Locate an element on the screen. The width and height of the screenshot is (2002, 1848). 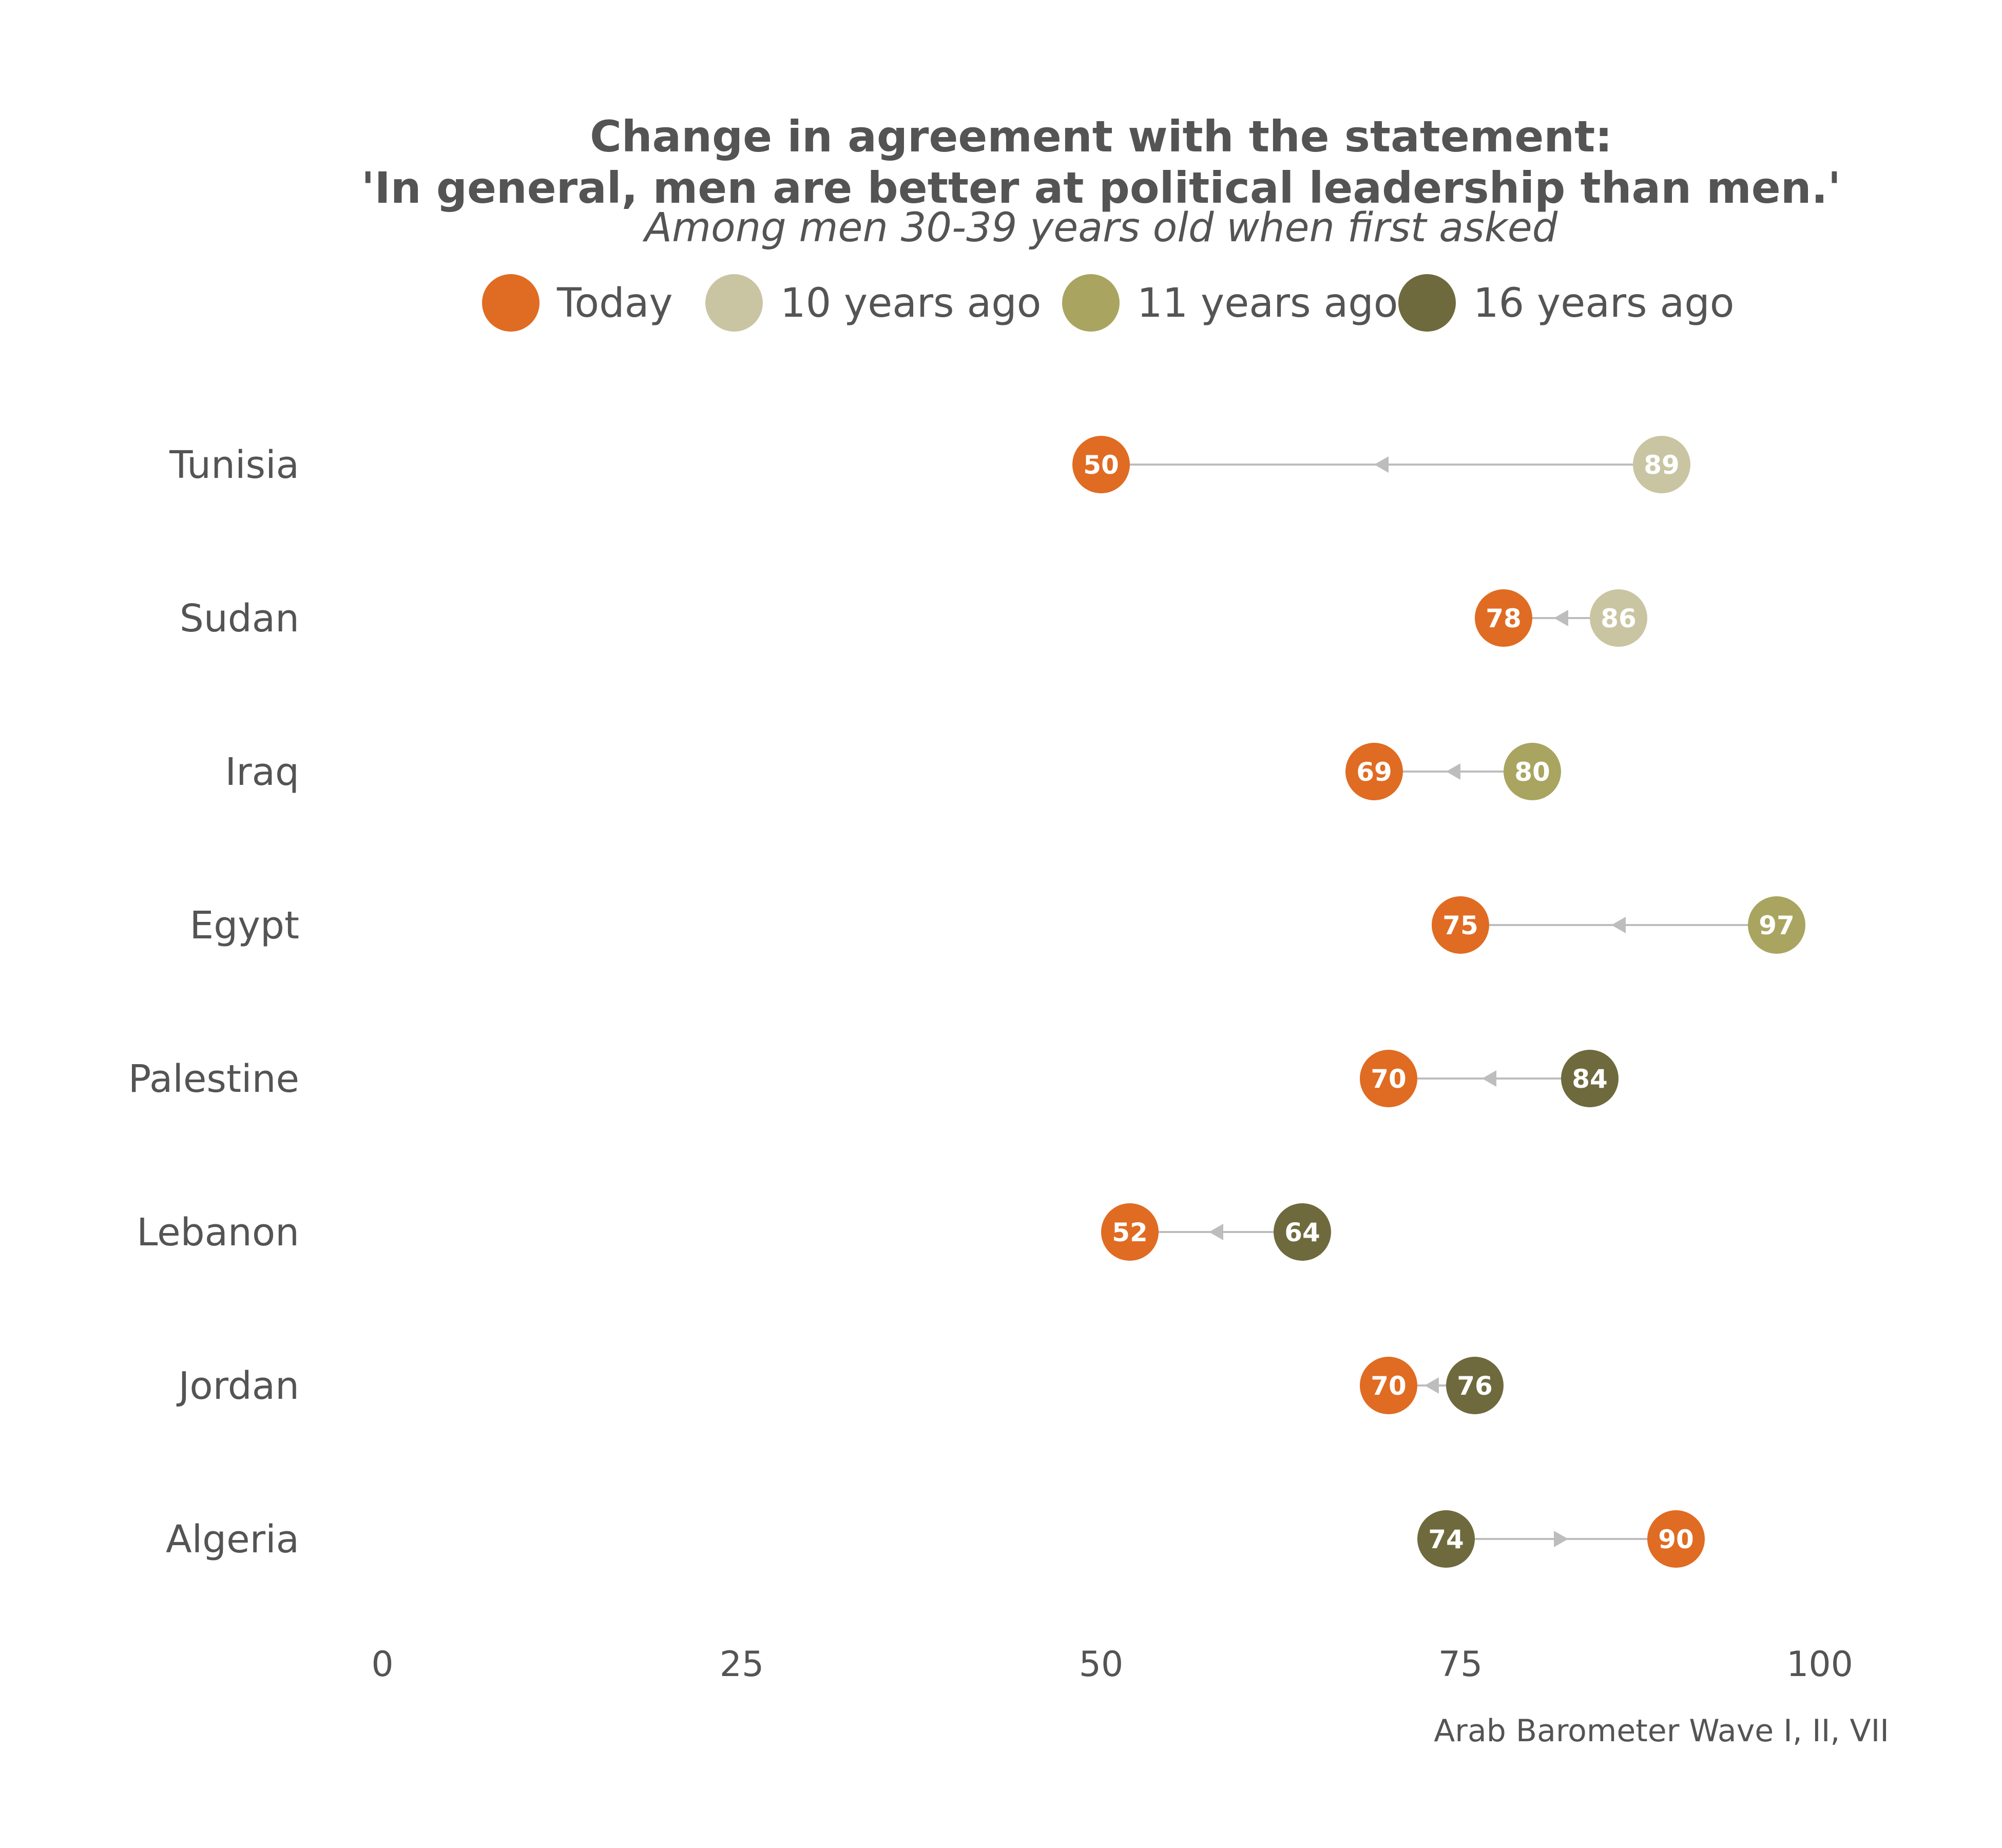
point-earlier-tunisia is located at coordinates (1661, 464).